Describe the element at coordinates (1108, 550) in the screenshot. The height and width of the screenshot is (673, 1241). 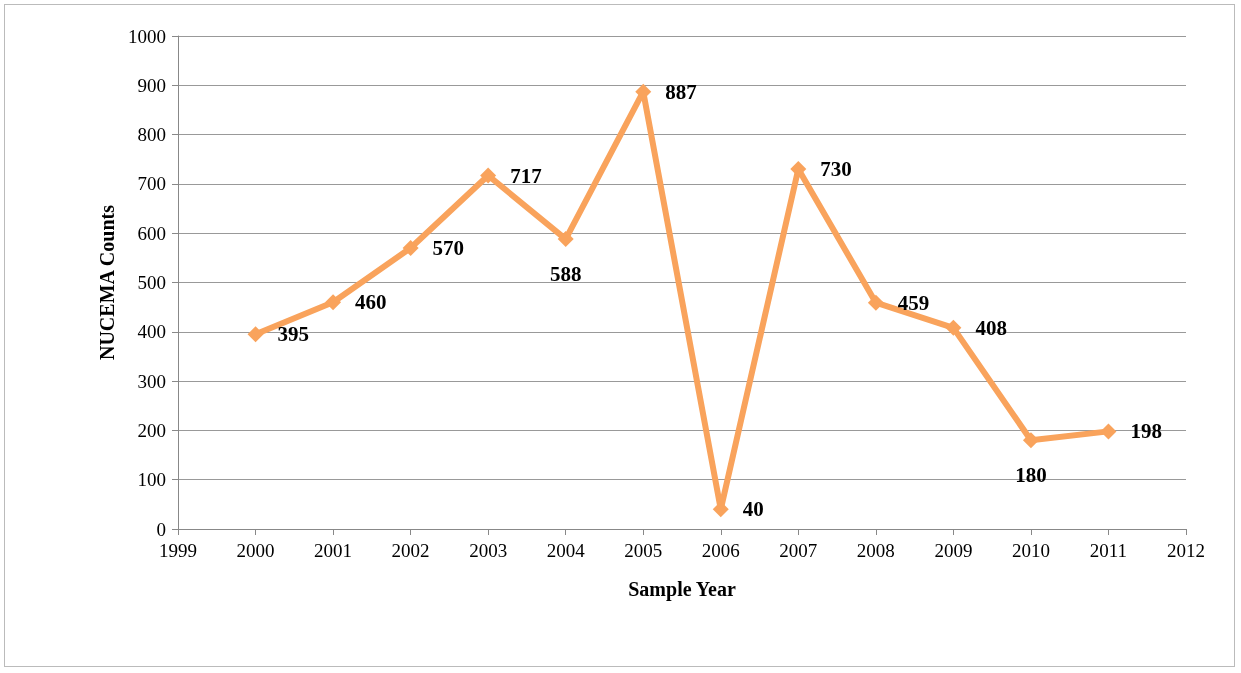
I see `x-tick-label: 2011` at that location.